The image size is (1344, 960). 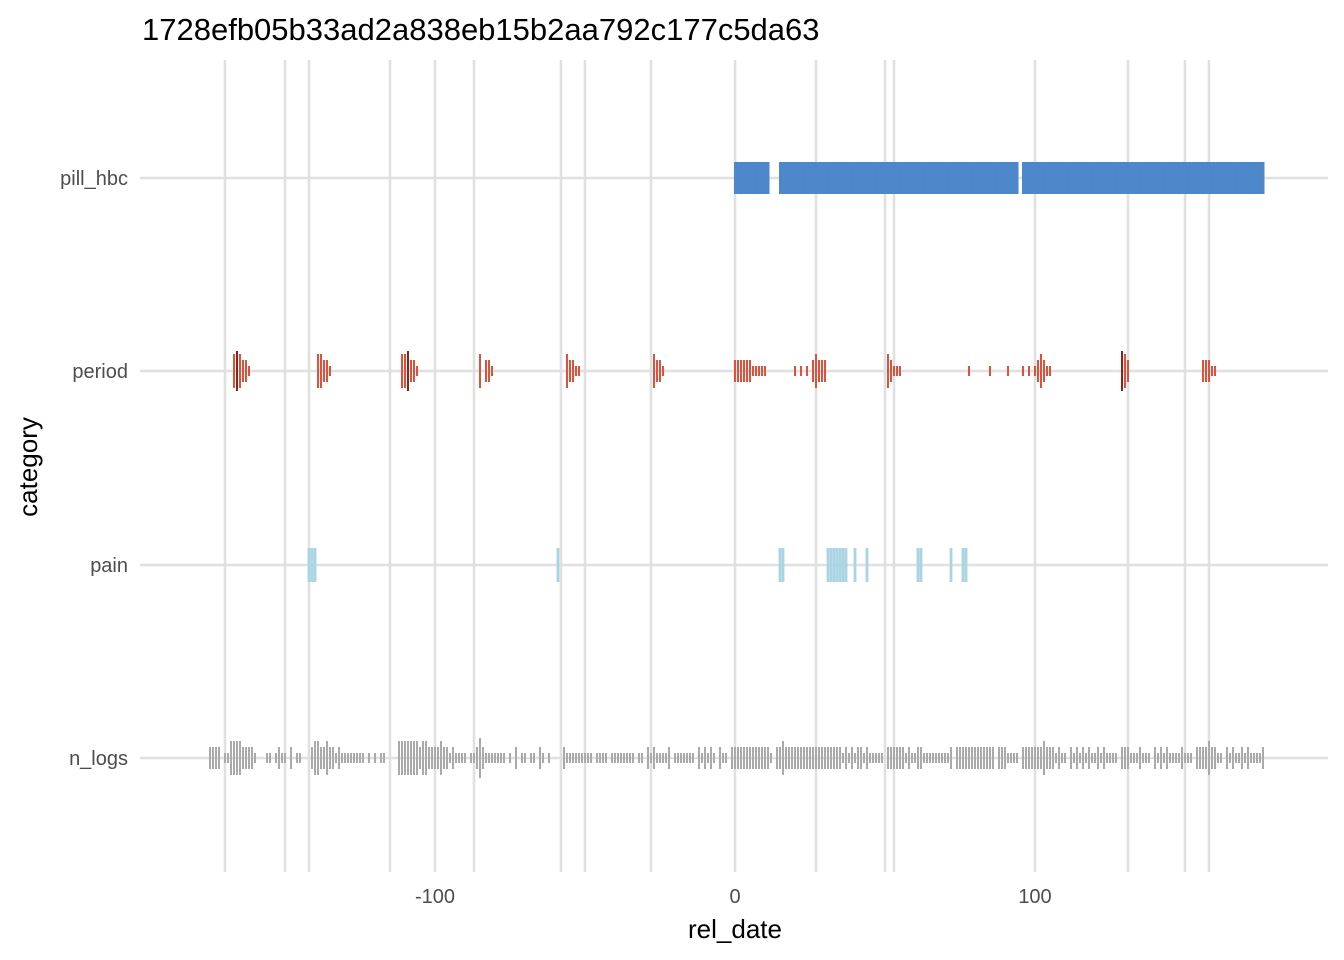 I want to click on y-tick-label: pill_hbc, so click(x=94, y=179).